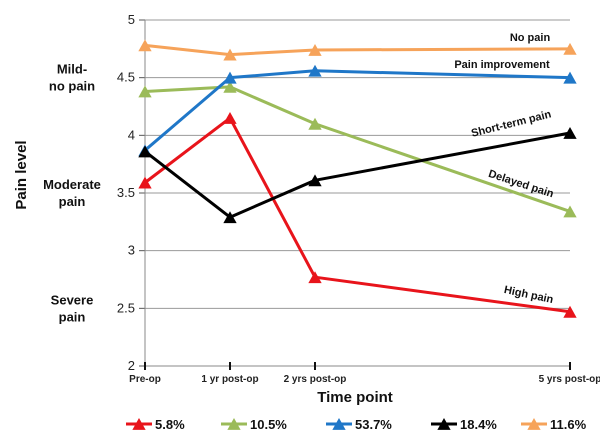 Image resolution: width=600 pixels, height=448 pixels. Describe the element at coordinates (126, 77) in the screenshot. I see `y-tick-label: 4.5` at that location.